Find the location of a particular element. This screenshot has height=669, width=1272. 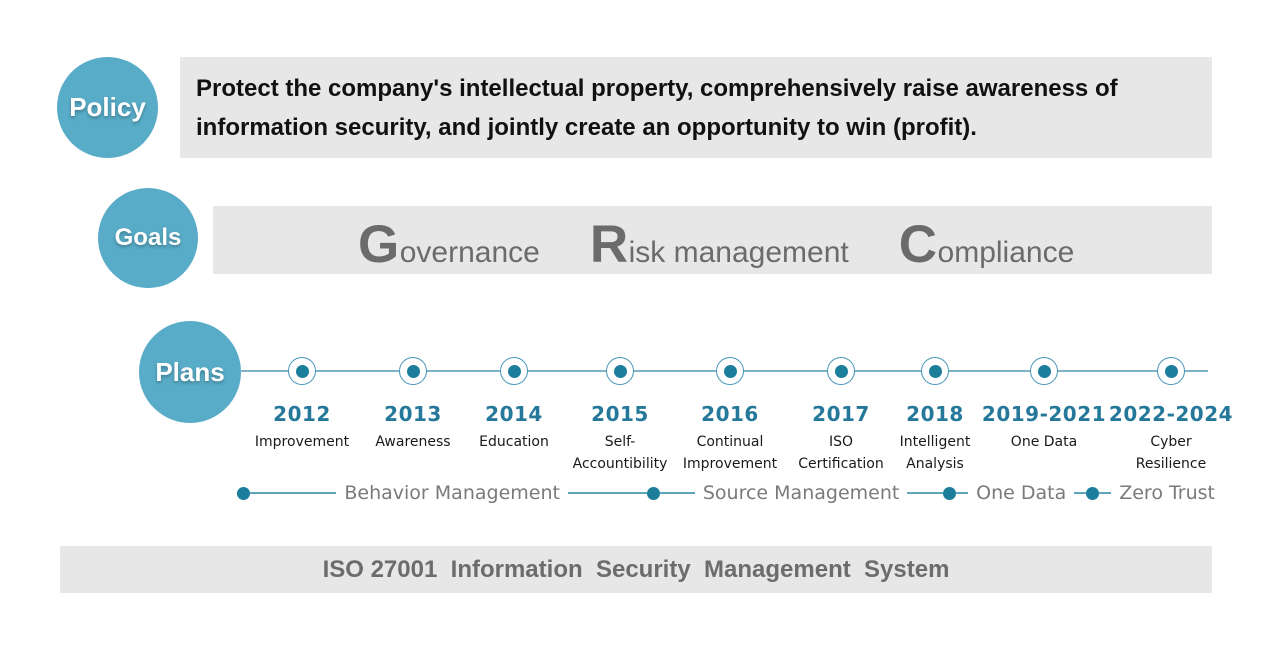

policy-bubble-label: Policy is located at coordinates (107, 107).